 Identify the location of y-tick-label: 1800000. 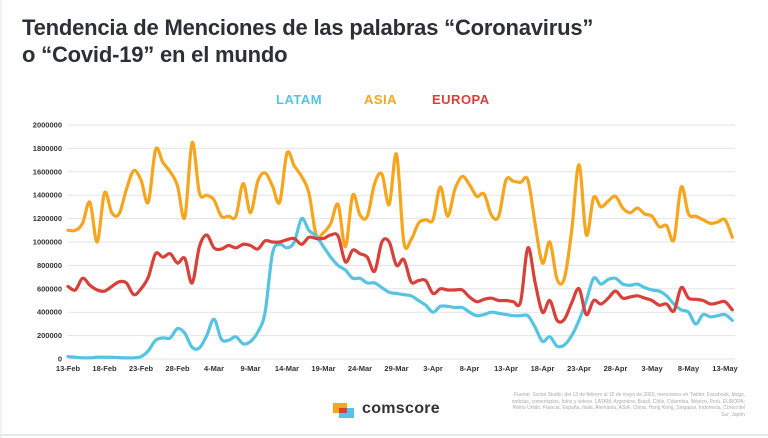
(47, 148).